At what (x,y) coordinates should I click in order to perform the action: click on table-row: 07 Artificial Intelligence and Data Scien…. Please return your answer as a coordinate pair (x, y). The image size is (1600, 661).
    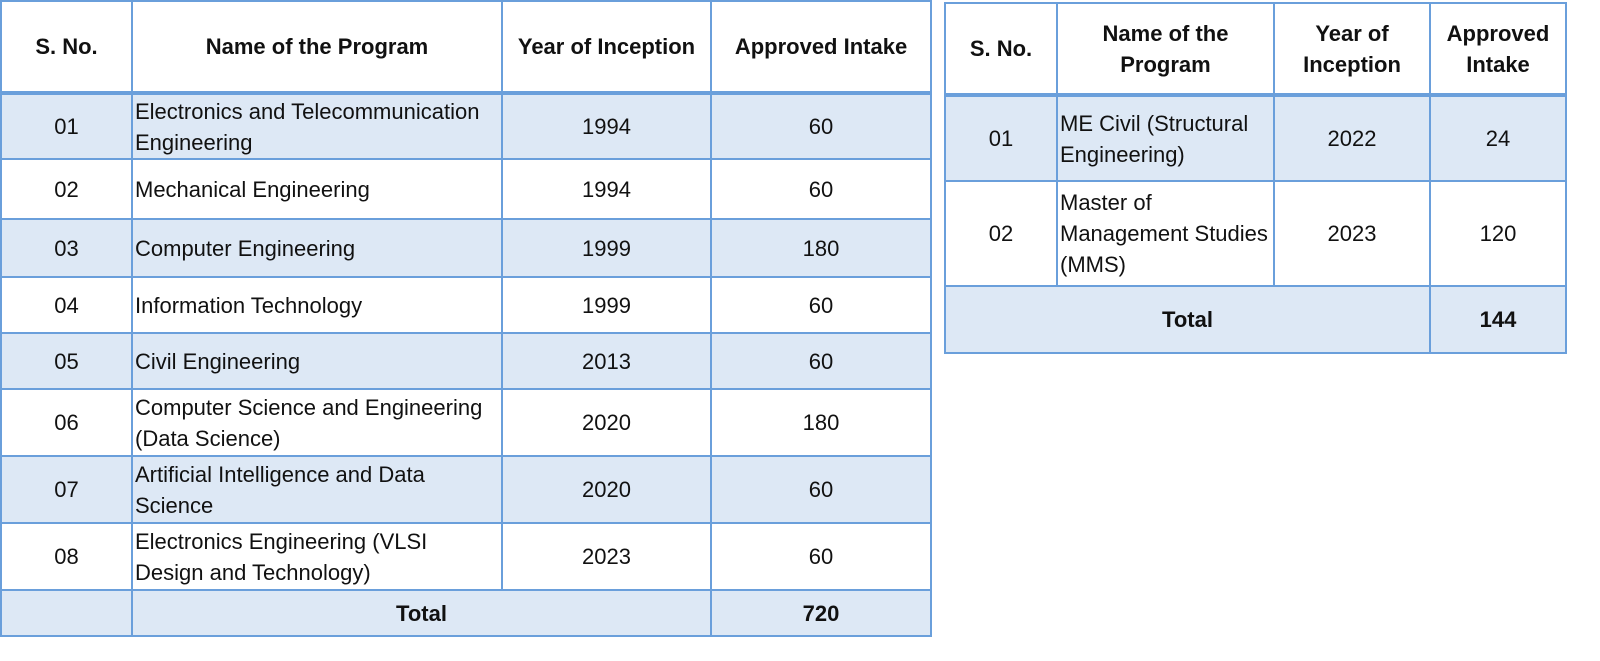
    Looking at the image, I should click on (466, 489).